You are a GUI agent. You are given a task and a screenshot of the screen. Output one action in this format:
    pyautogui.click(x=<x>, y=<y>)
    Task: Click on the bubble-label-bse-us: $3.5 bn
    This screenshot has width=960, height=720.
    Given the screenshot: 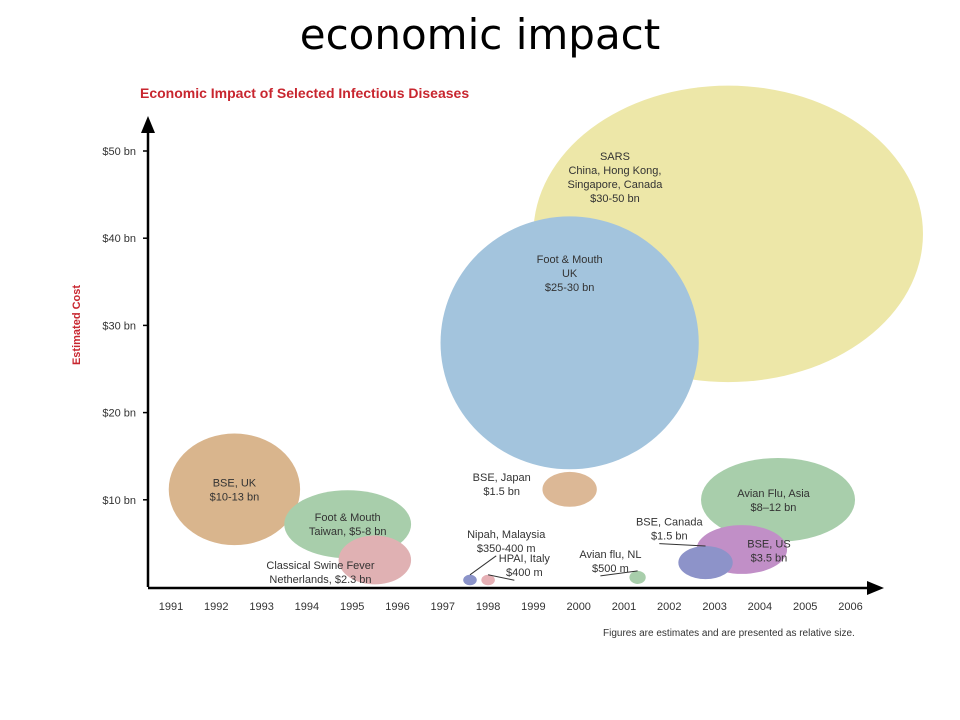 What is the action you would take?
    pyautogui.click(x=769, y=558)
    